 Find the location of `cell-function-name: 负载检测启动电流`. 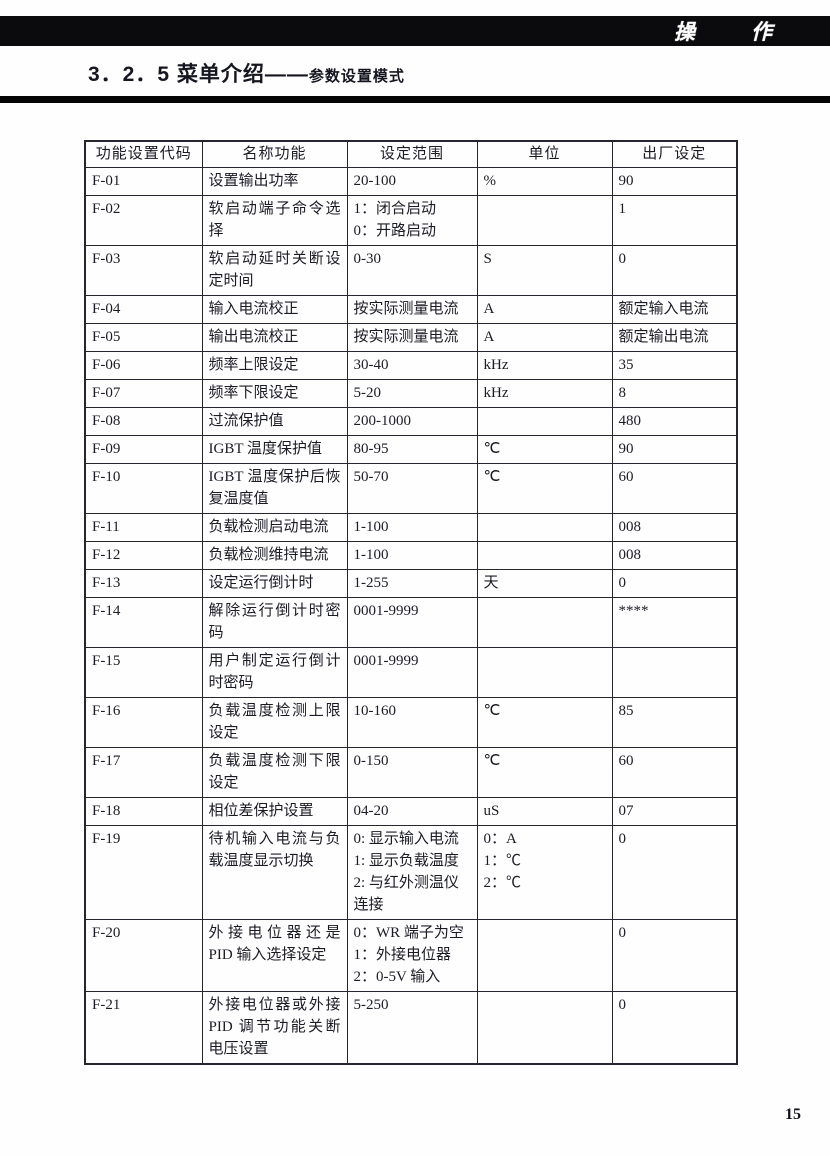

cell-function-name: 负载检测启动电流 is located at coordinates (274, 527).